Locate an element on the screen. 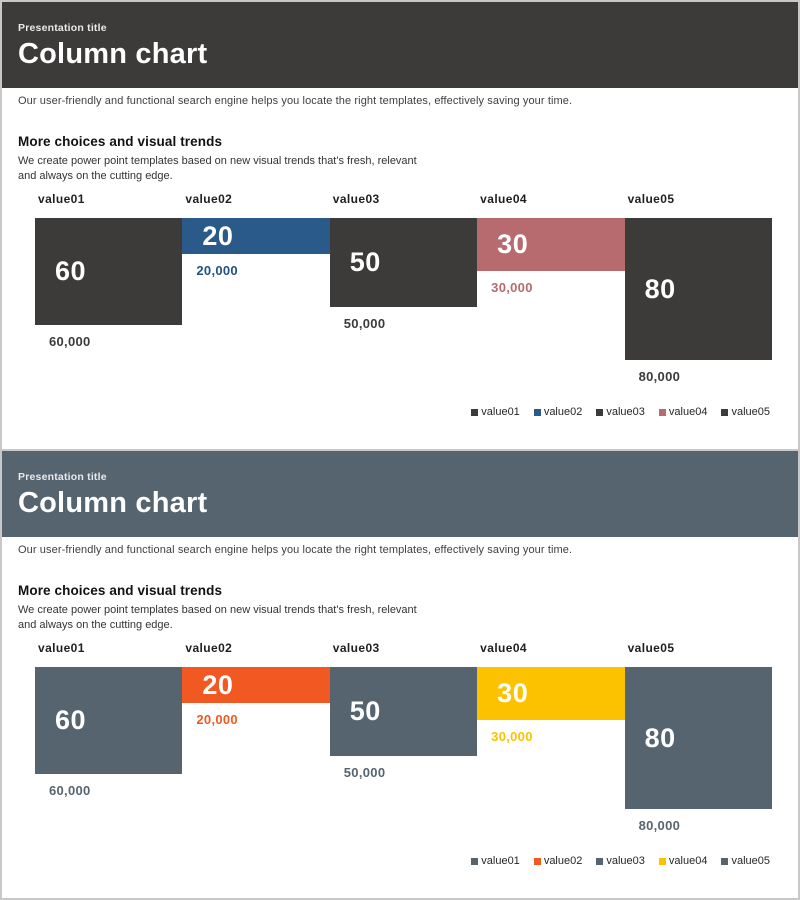  bar-value-label: 20 is located at coordinates (218, 684).